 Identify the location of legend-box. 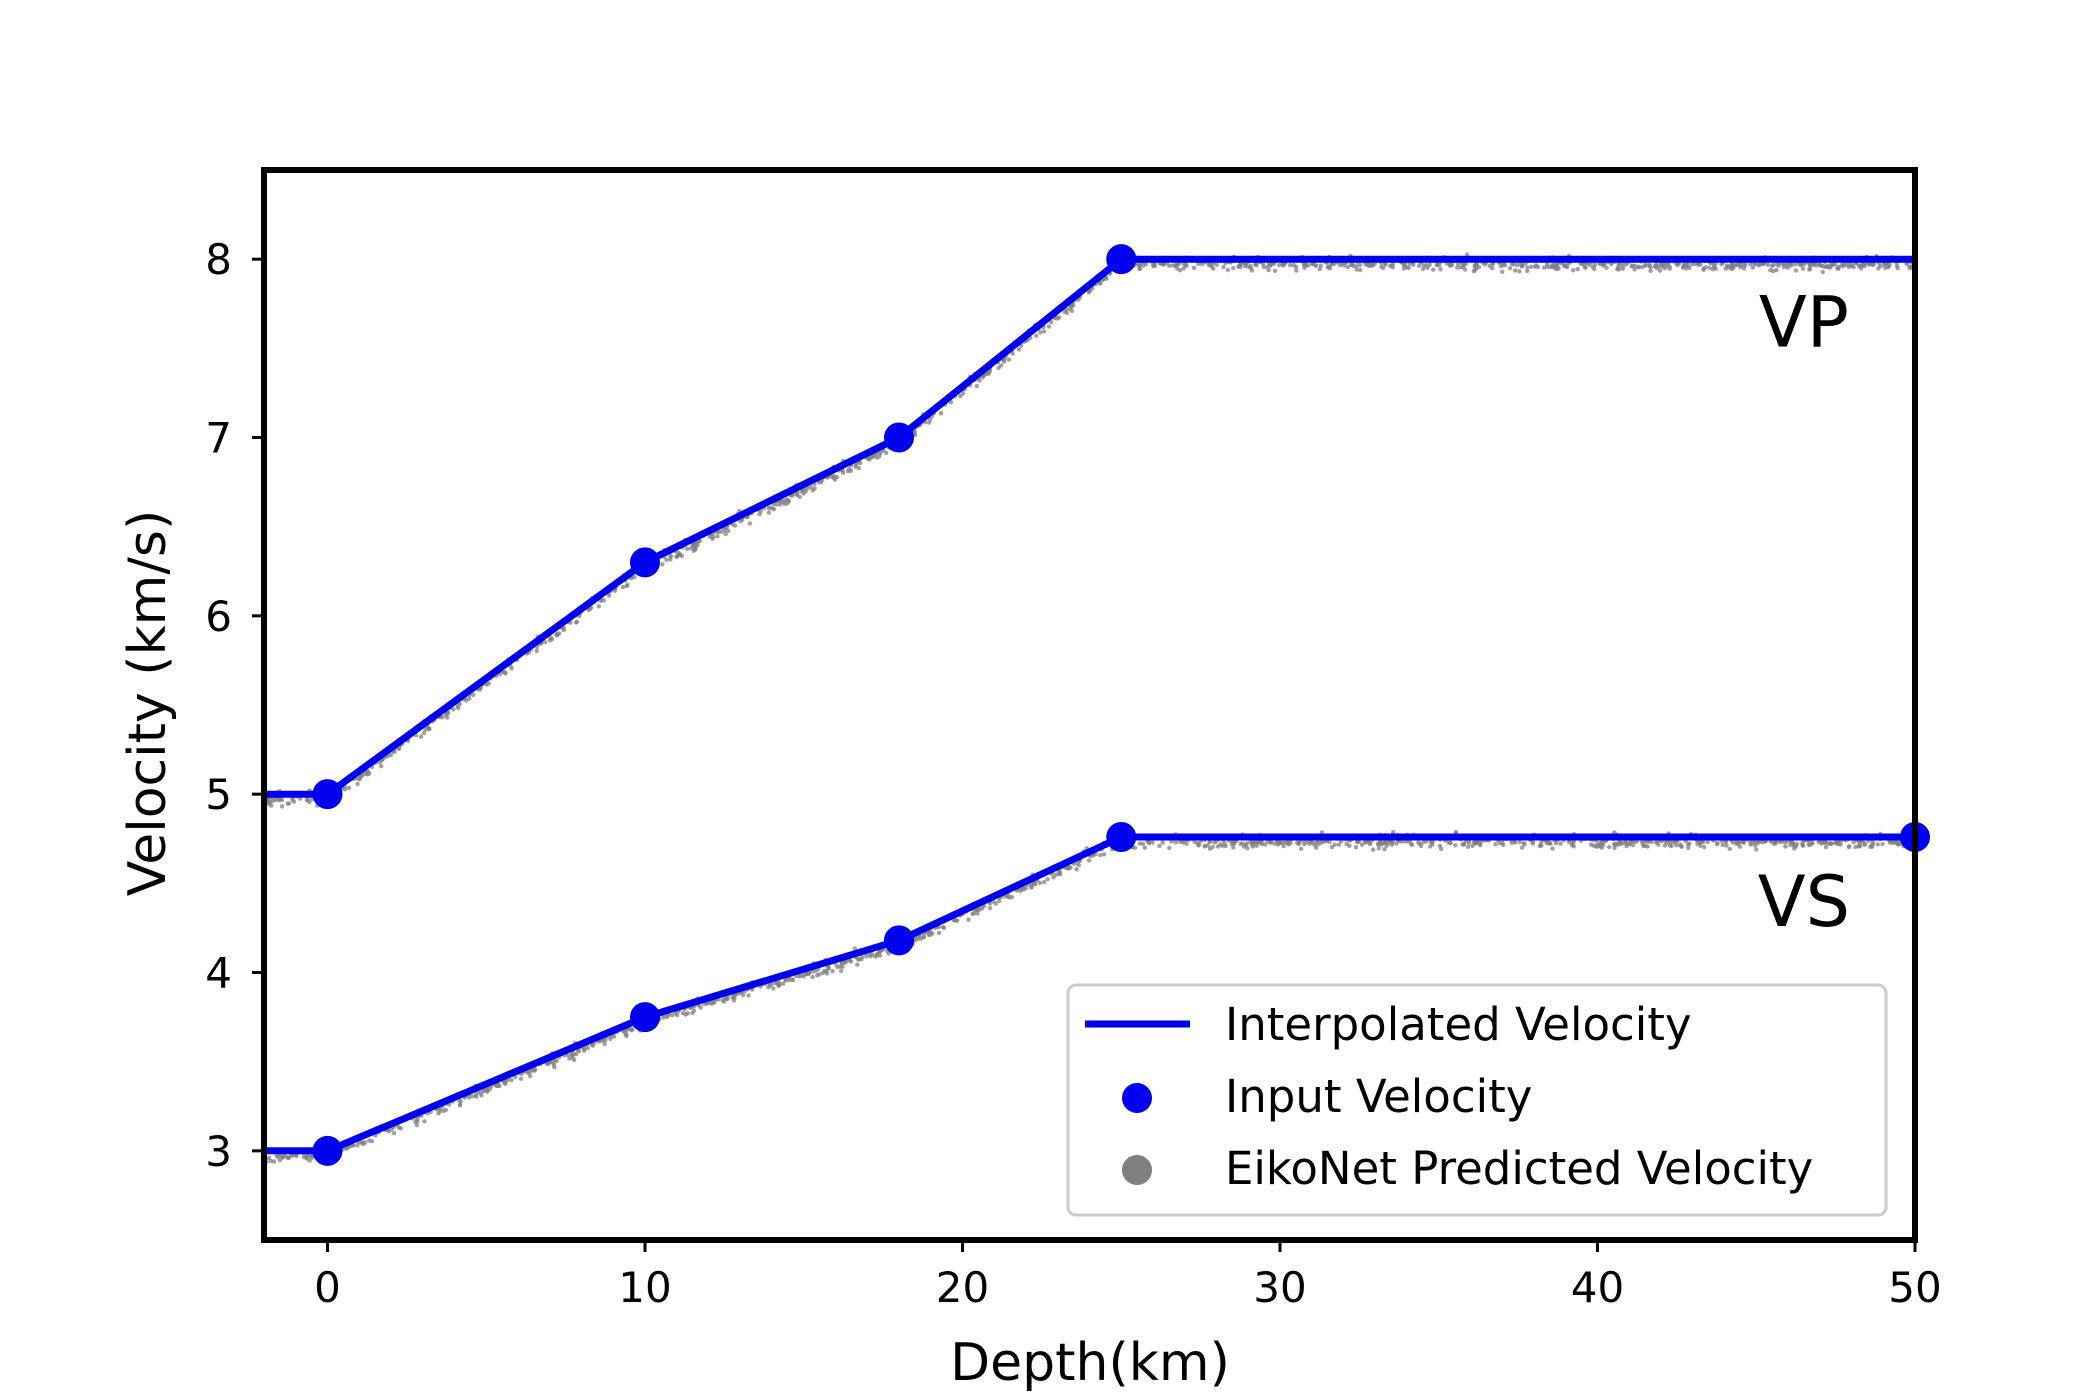
(1477, 1100).